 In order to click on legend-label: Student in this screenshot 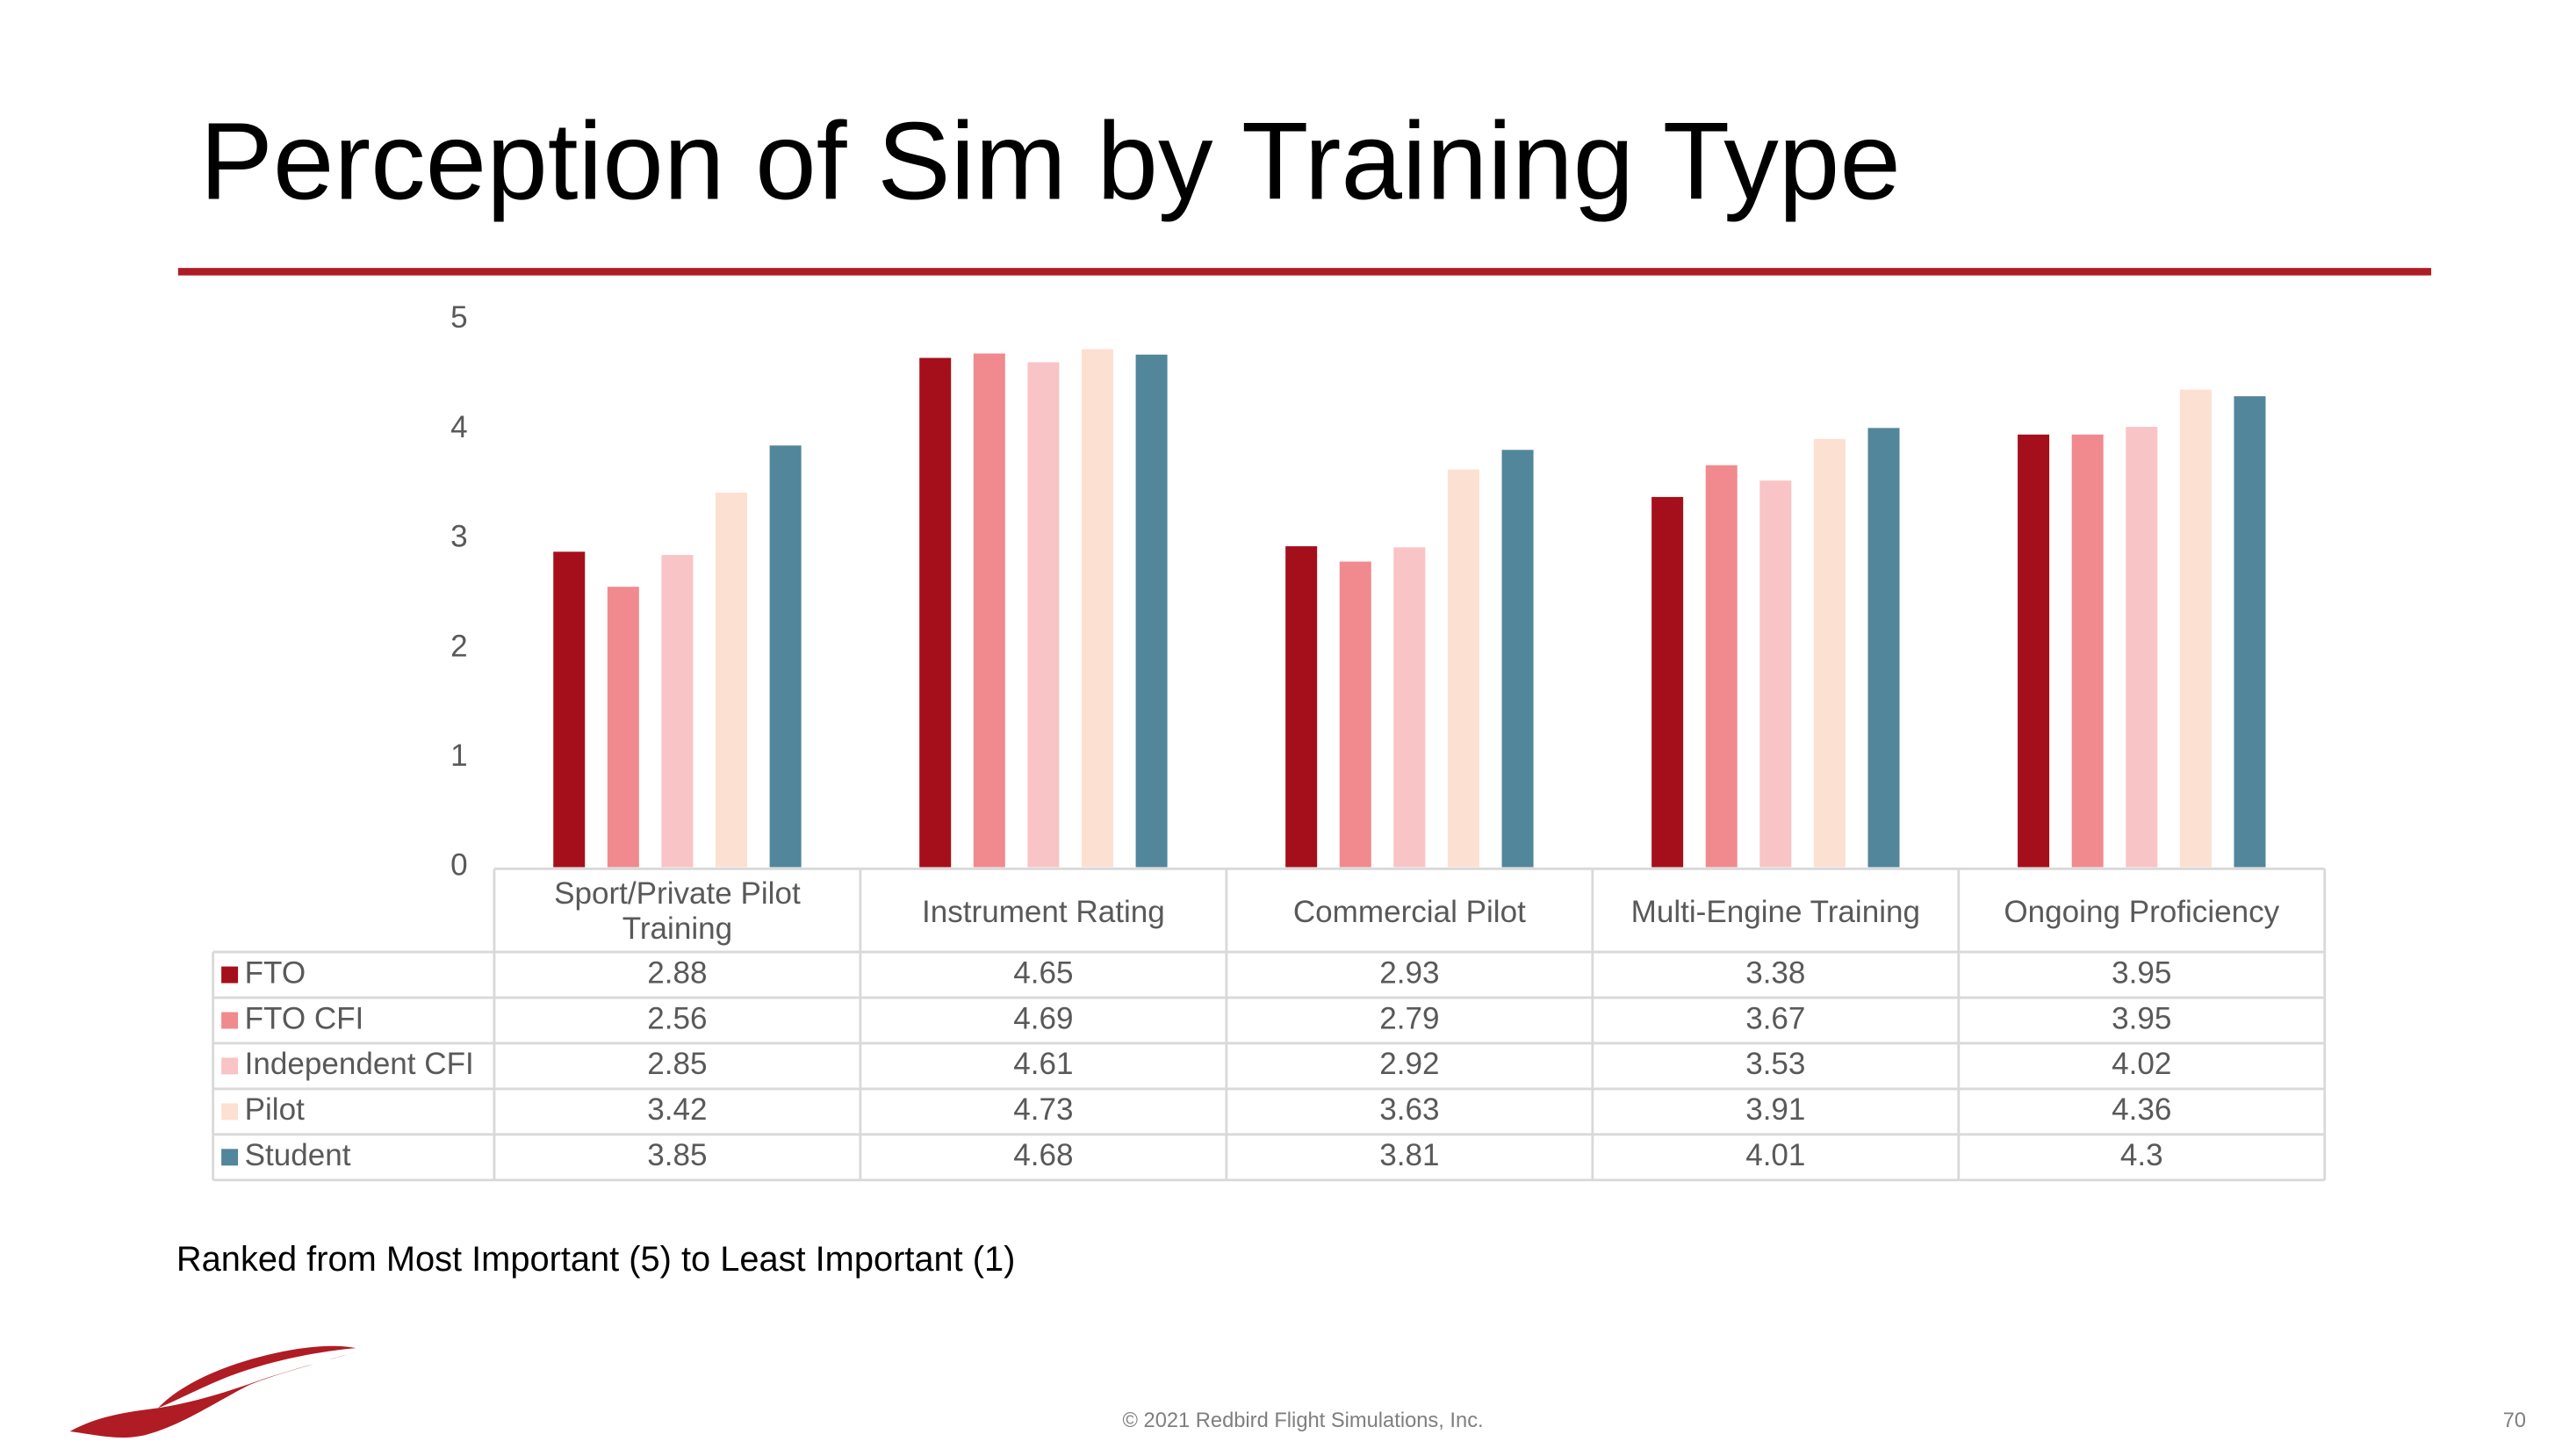, I will do `click(298, 1155)`.